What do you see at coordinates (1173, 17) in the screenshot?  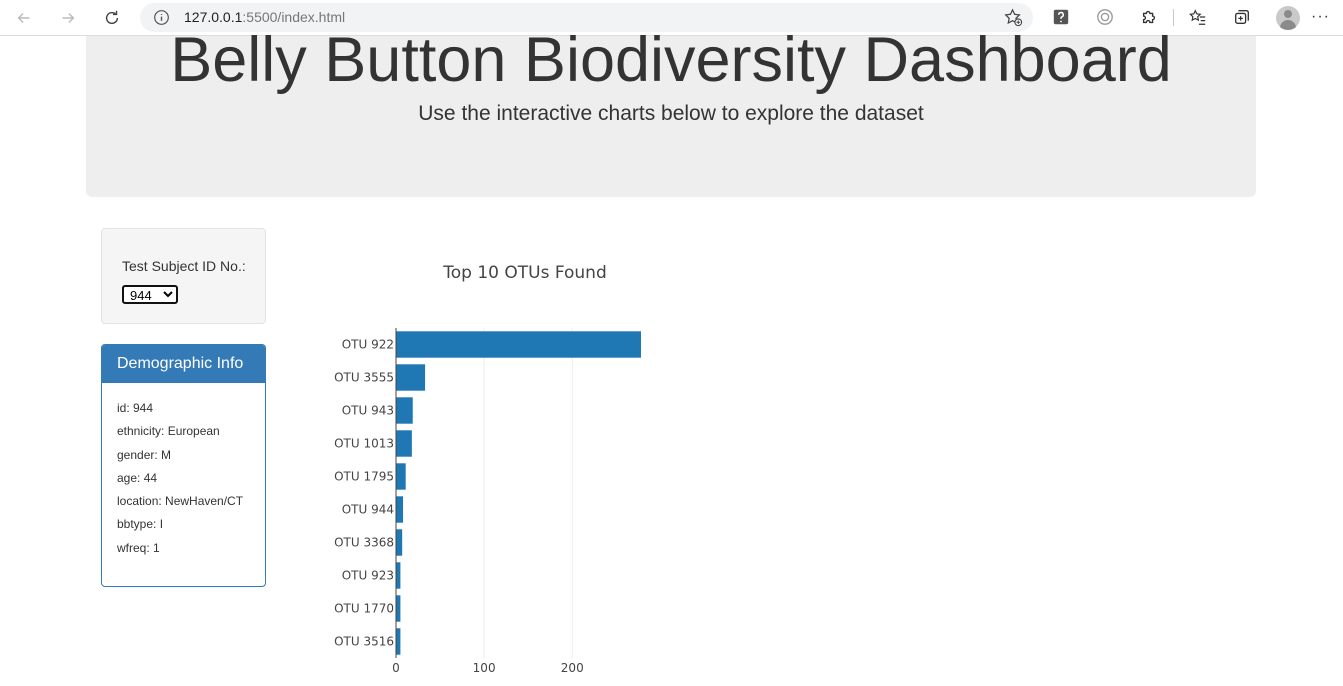 I see `toolbar-separator` at bounding box center [1173, 17].